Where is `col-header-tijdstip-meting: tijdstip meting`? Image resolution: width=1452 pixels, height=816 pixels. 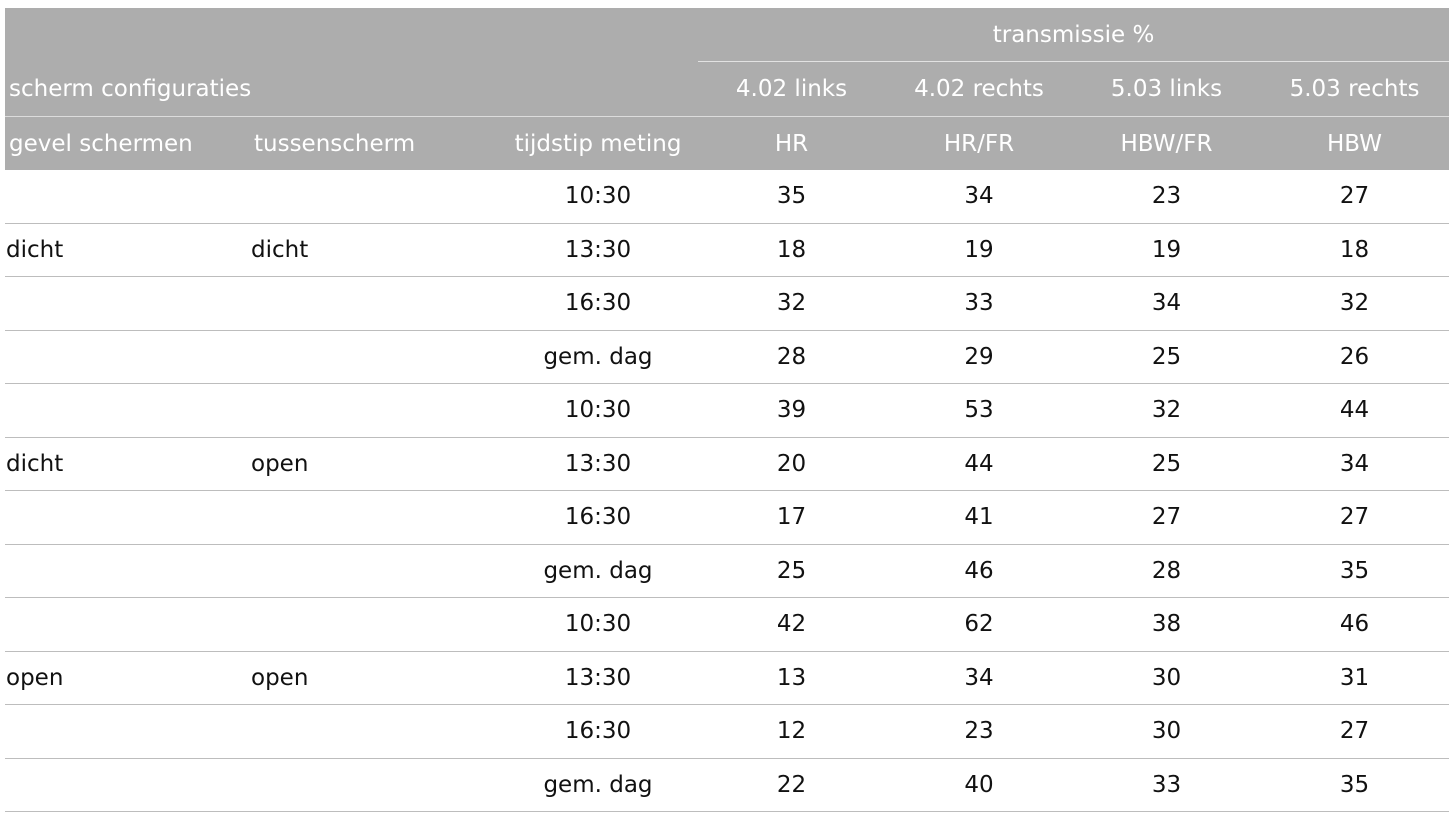 col-header-tijdstip-meting: tijdstip meting is located at coordinates (598, 143).